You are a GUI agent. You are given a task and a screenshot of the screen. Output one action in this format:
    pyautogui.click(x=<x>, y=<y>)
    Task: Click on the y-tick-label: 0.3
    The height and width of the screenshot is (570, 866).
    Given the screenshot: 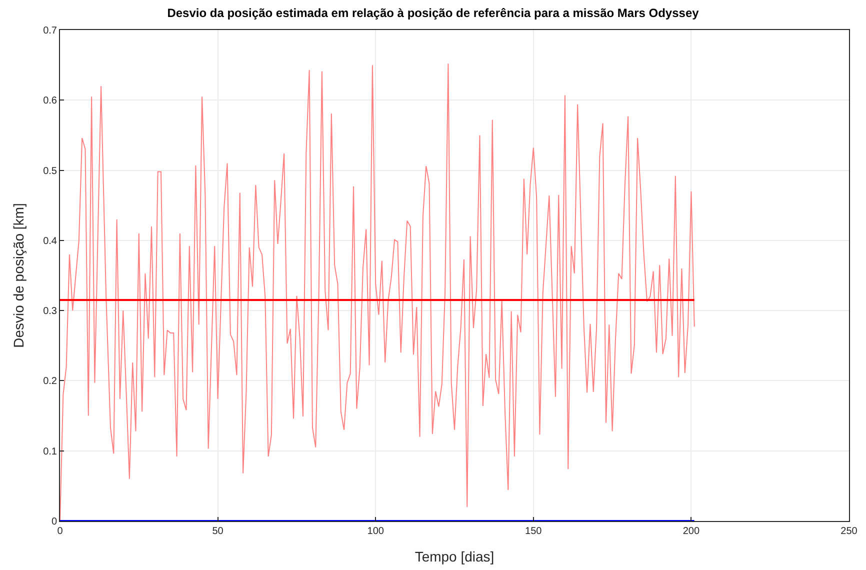 What is the action you would take?
    pyautogui.click(x=50, y=312)
    